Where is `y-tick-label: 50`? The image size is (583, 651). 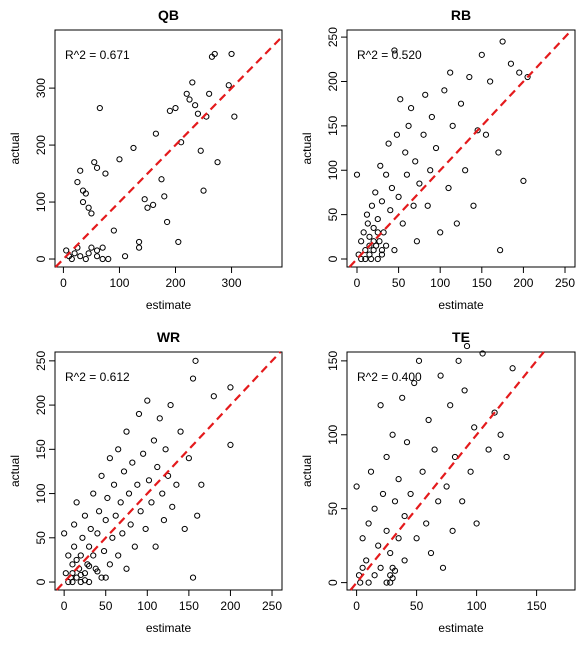
y-tick-label: 50 is located at coordinates (333, 215).